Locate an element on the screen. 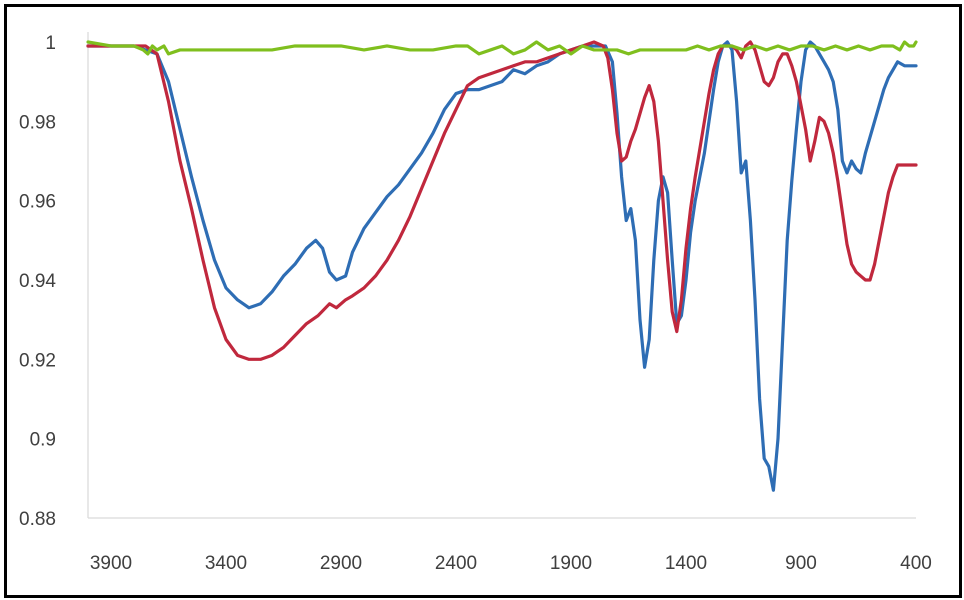 This screenshot has width=964, height=600. x-tick-label: 1900 is located at coordinates (571, 563).